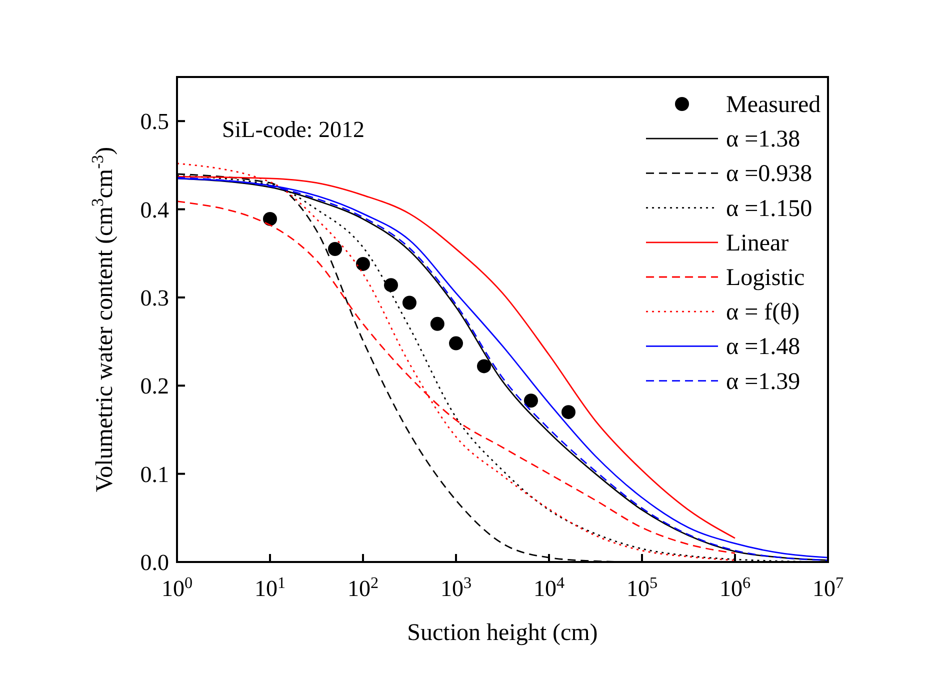 The image size is (947, 673). I want to click on y-tick-label: 0.3, so click(154, 297).